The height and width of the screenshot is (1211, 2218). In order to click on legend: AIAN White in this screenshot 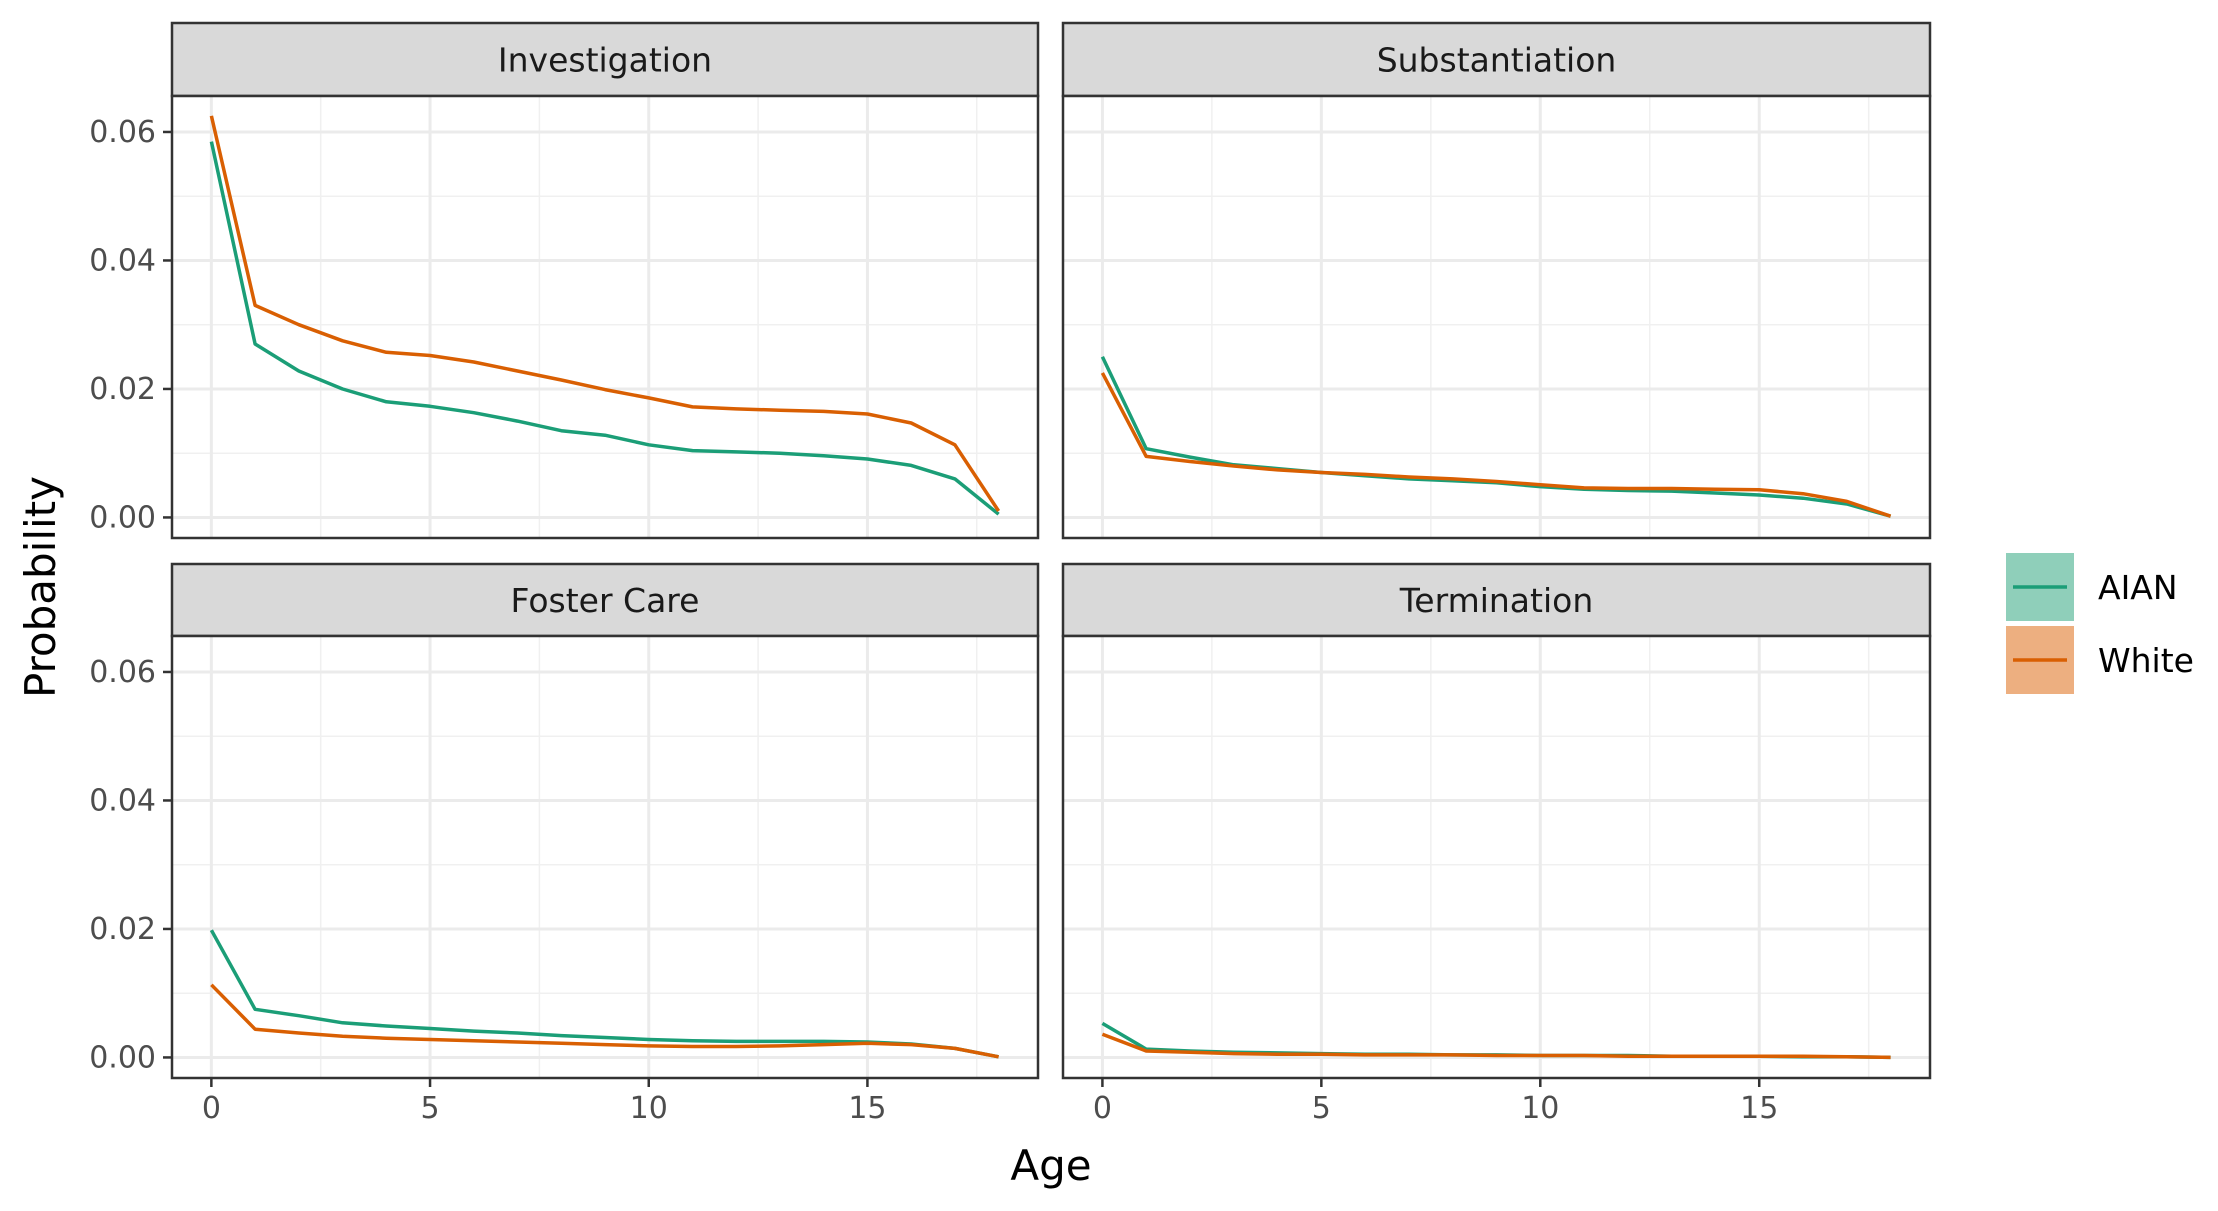, I will do `click(2100, 623)`.